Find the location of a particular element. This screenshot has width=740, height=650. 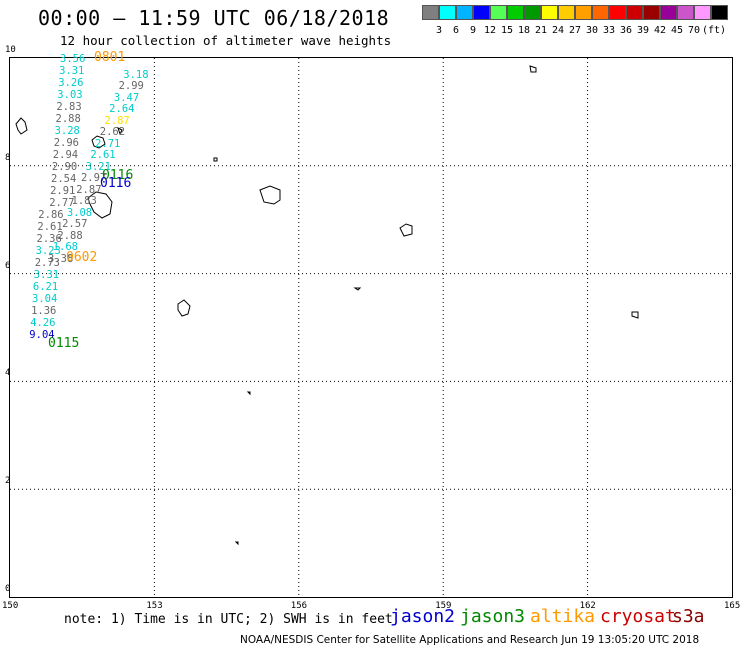

wave-height-observation: 1.36 is located at coordinates (44, 311).